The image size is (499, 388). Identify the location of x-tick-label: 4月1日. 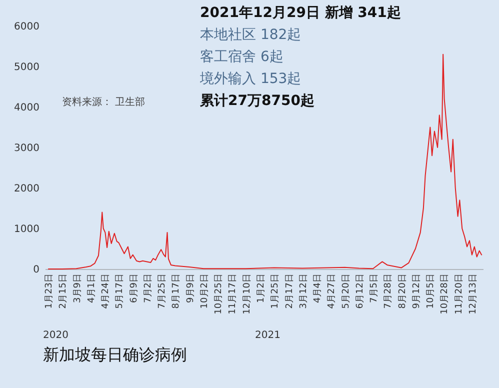
(91, 288).